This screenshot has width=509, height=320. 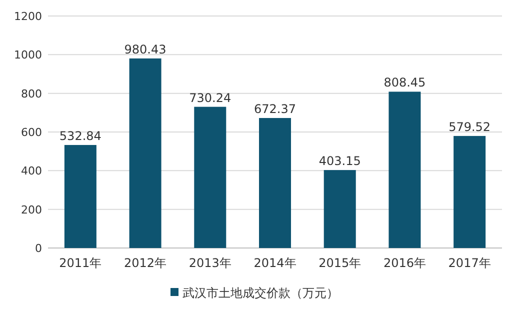 What do you see at coordinates (339, 161) in the screenshot?
I see `data-label: 403.15` at bounding box center [339, 161].